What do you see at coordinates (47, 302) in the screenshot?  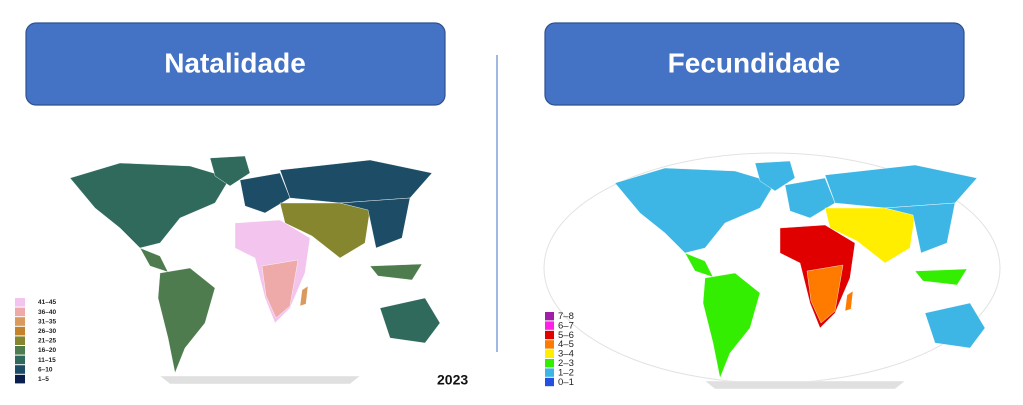 I see `legend-label: 41–45` at bounding box center [47, 302].